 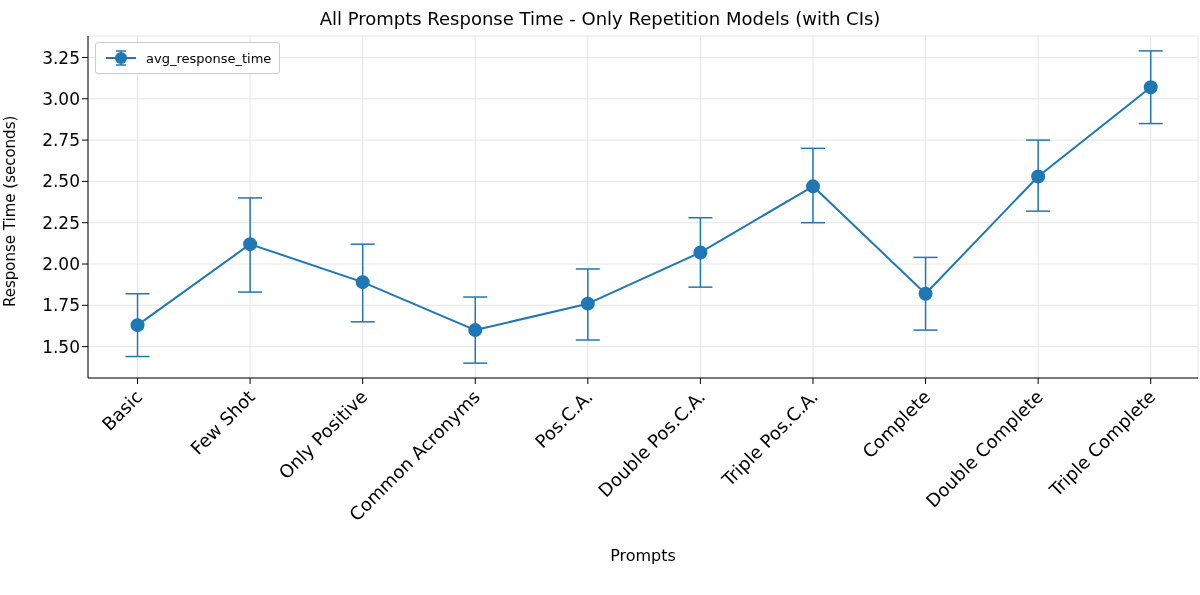 What do you see at coordinates (600, 18) in the screenshot?
I see `chart-title: All Prompts Response Time - Only Repetition Models (with CIs)` at bounding box center [600, 18].